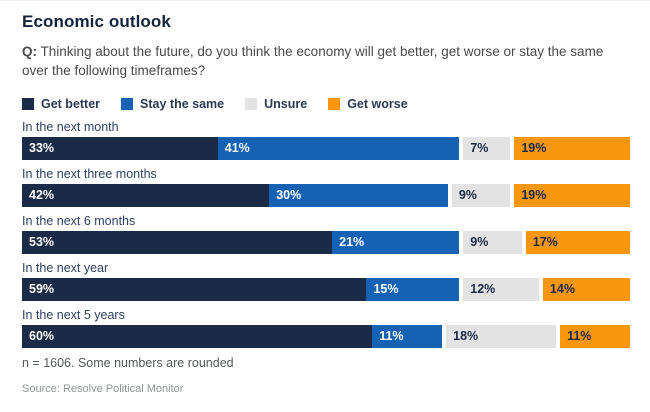 The width and height of the screenshot is (650, 412). Describe the element at coordinates (127, 103) in the screenshot. I see `legend-swatch-stay-the-same` at that location.